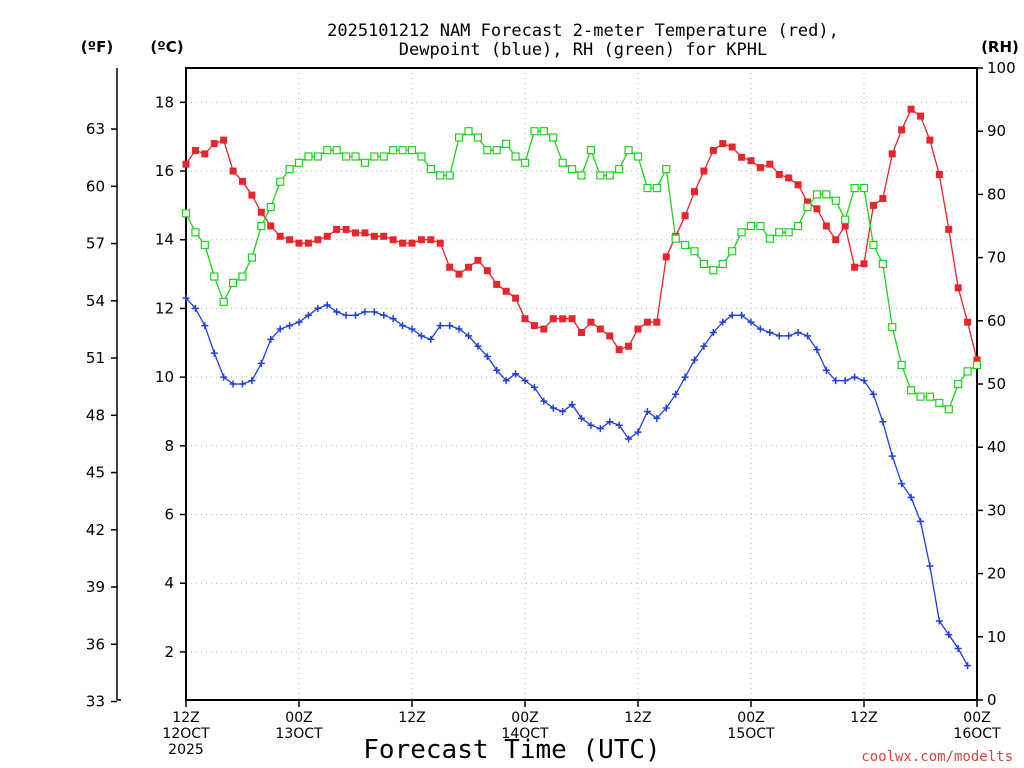  What do you see at coordinates (169, 652) in the screenshot?
I see `celsius-tick-label: 2` at bounding box center [169, 652].